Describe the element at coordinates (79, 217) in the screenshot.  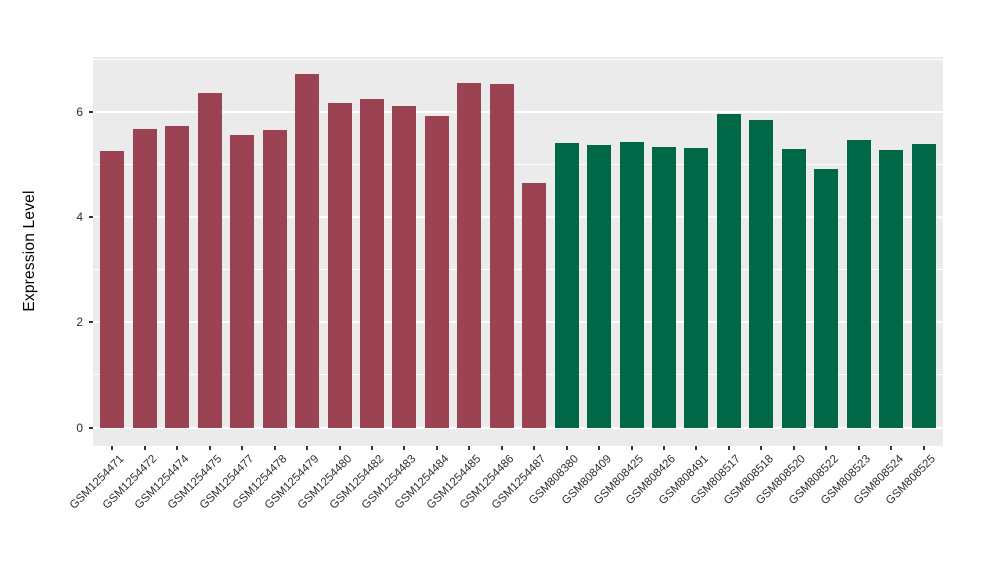
I see `y-tick-label: 4` at that location.